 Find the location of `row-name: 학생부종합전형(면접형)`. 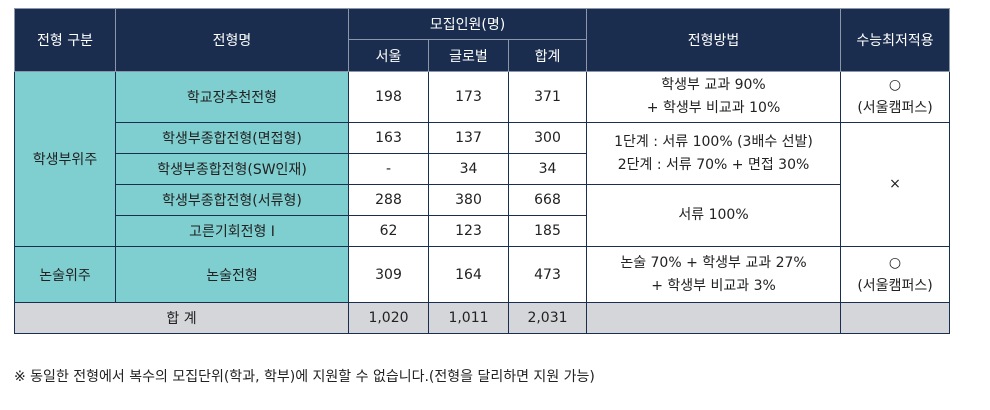

row-name: 학생부종합전형(면접형) is located at coordinates (232, 138).